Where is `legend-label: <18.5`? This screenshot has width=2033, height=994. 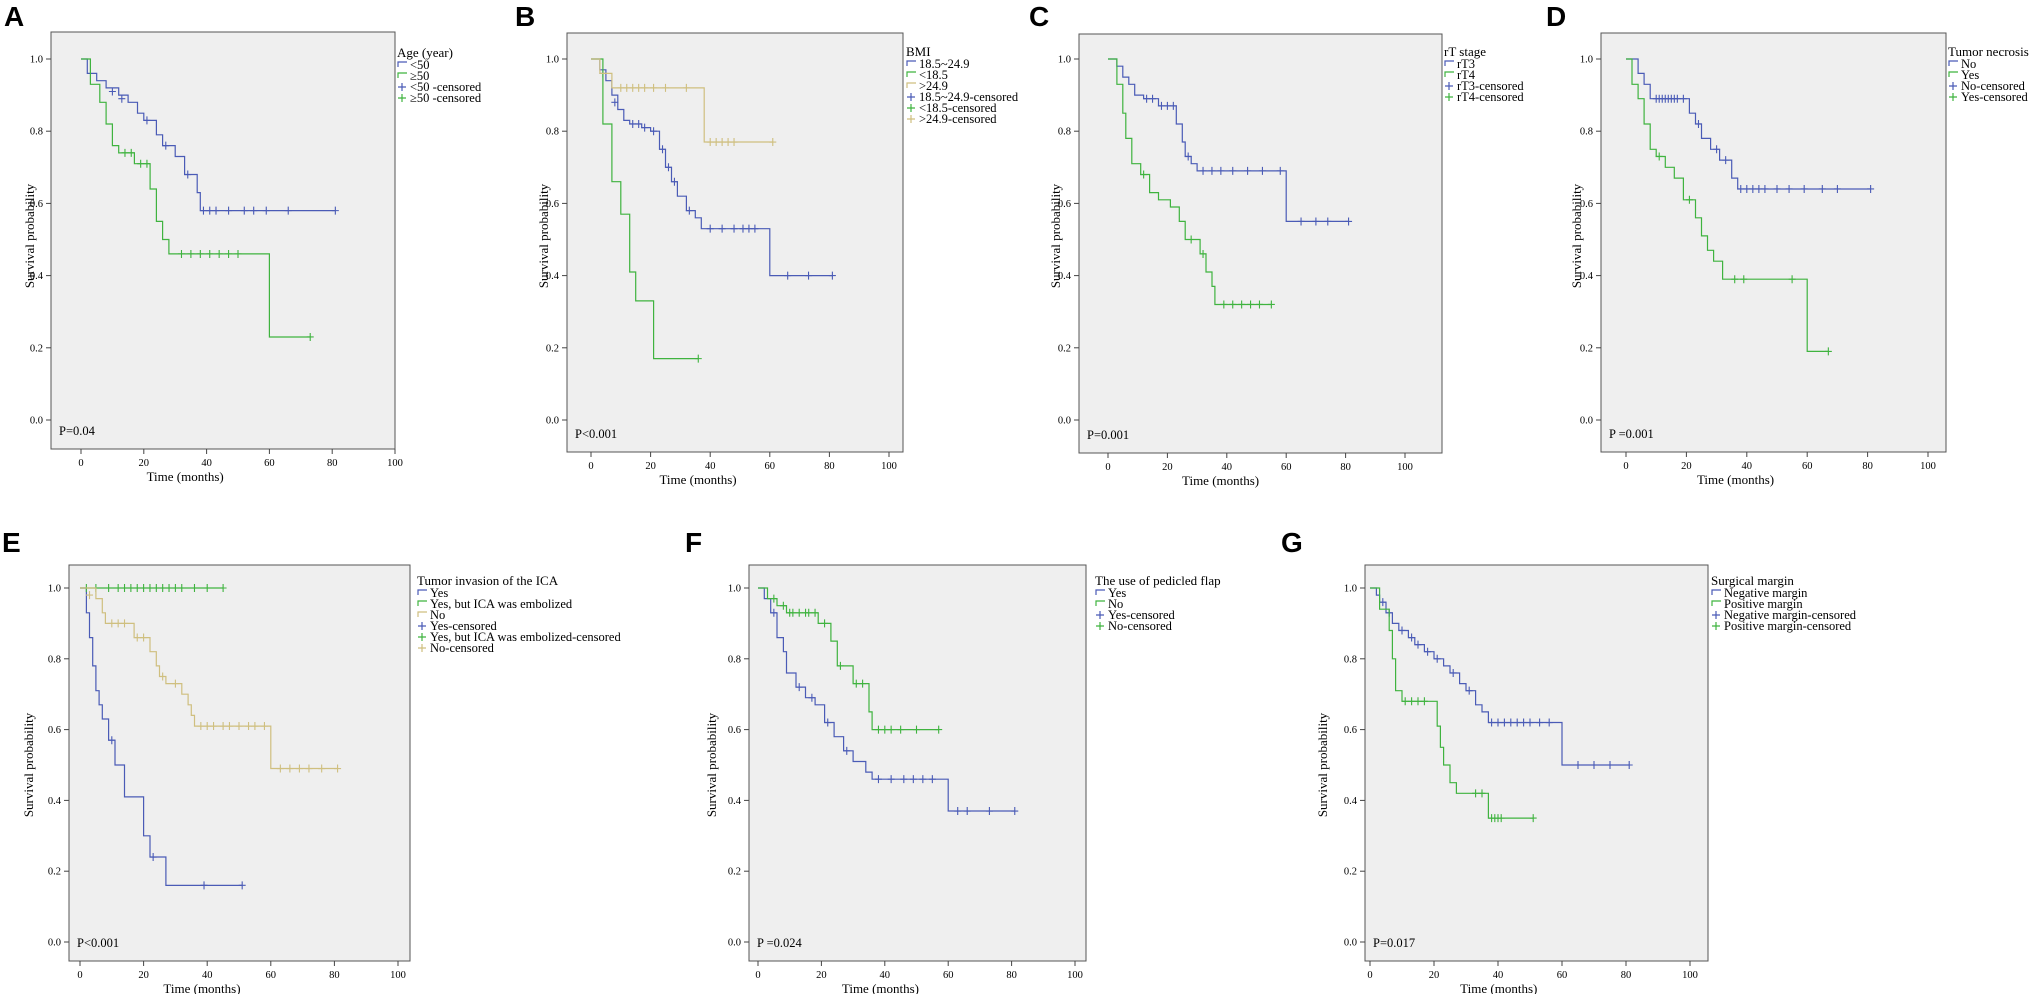
legend-label: <18.5 is located at coordinates (933, 75).